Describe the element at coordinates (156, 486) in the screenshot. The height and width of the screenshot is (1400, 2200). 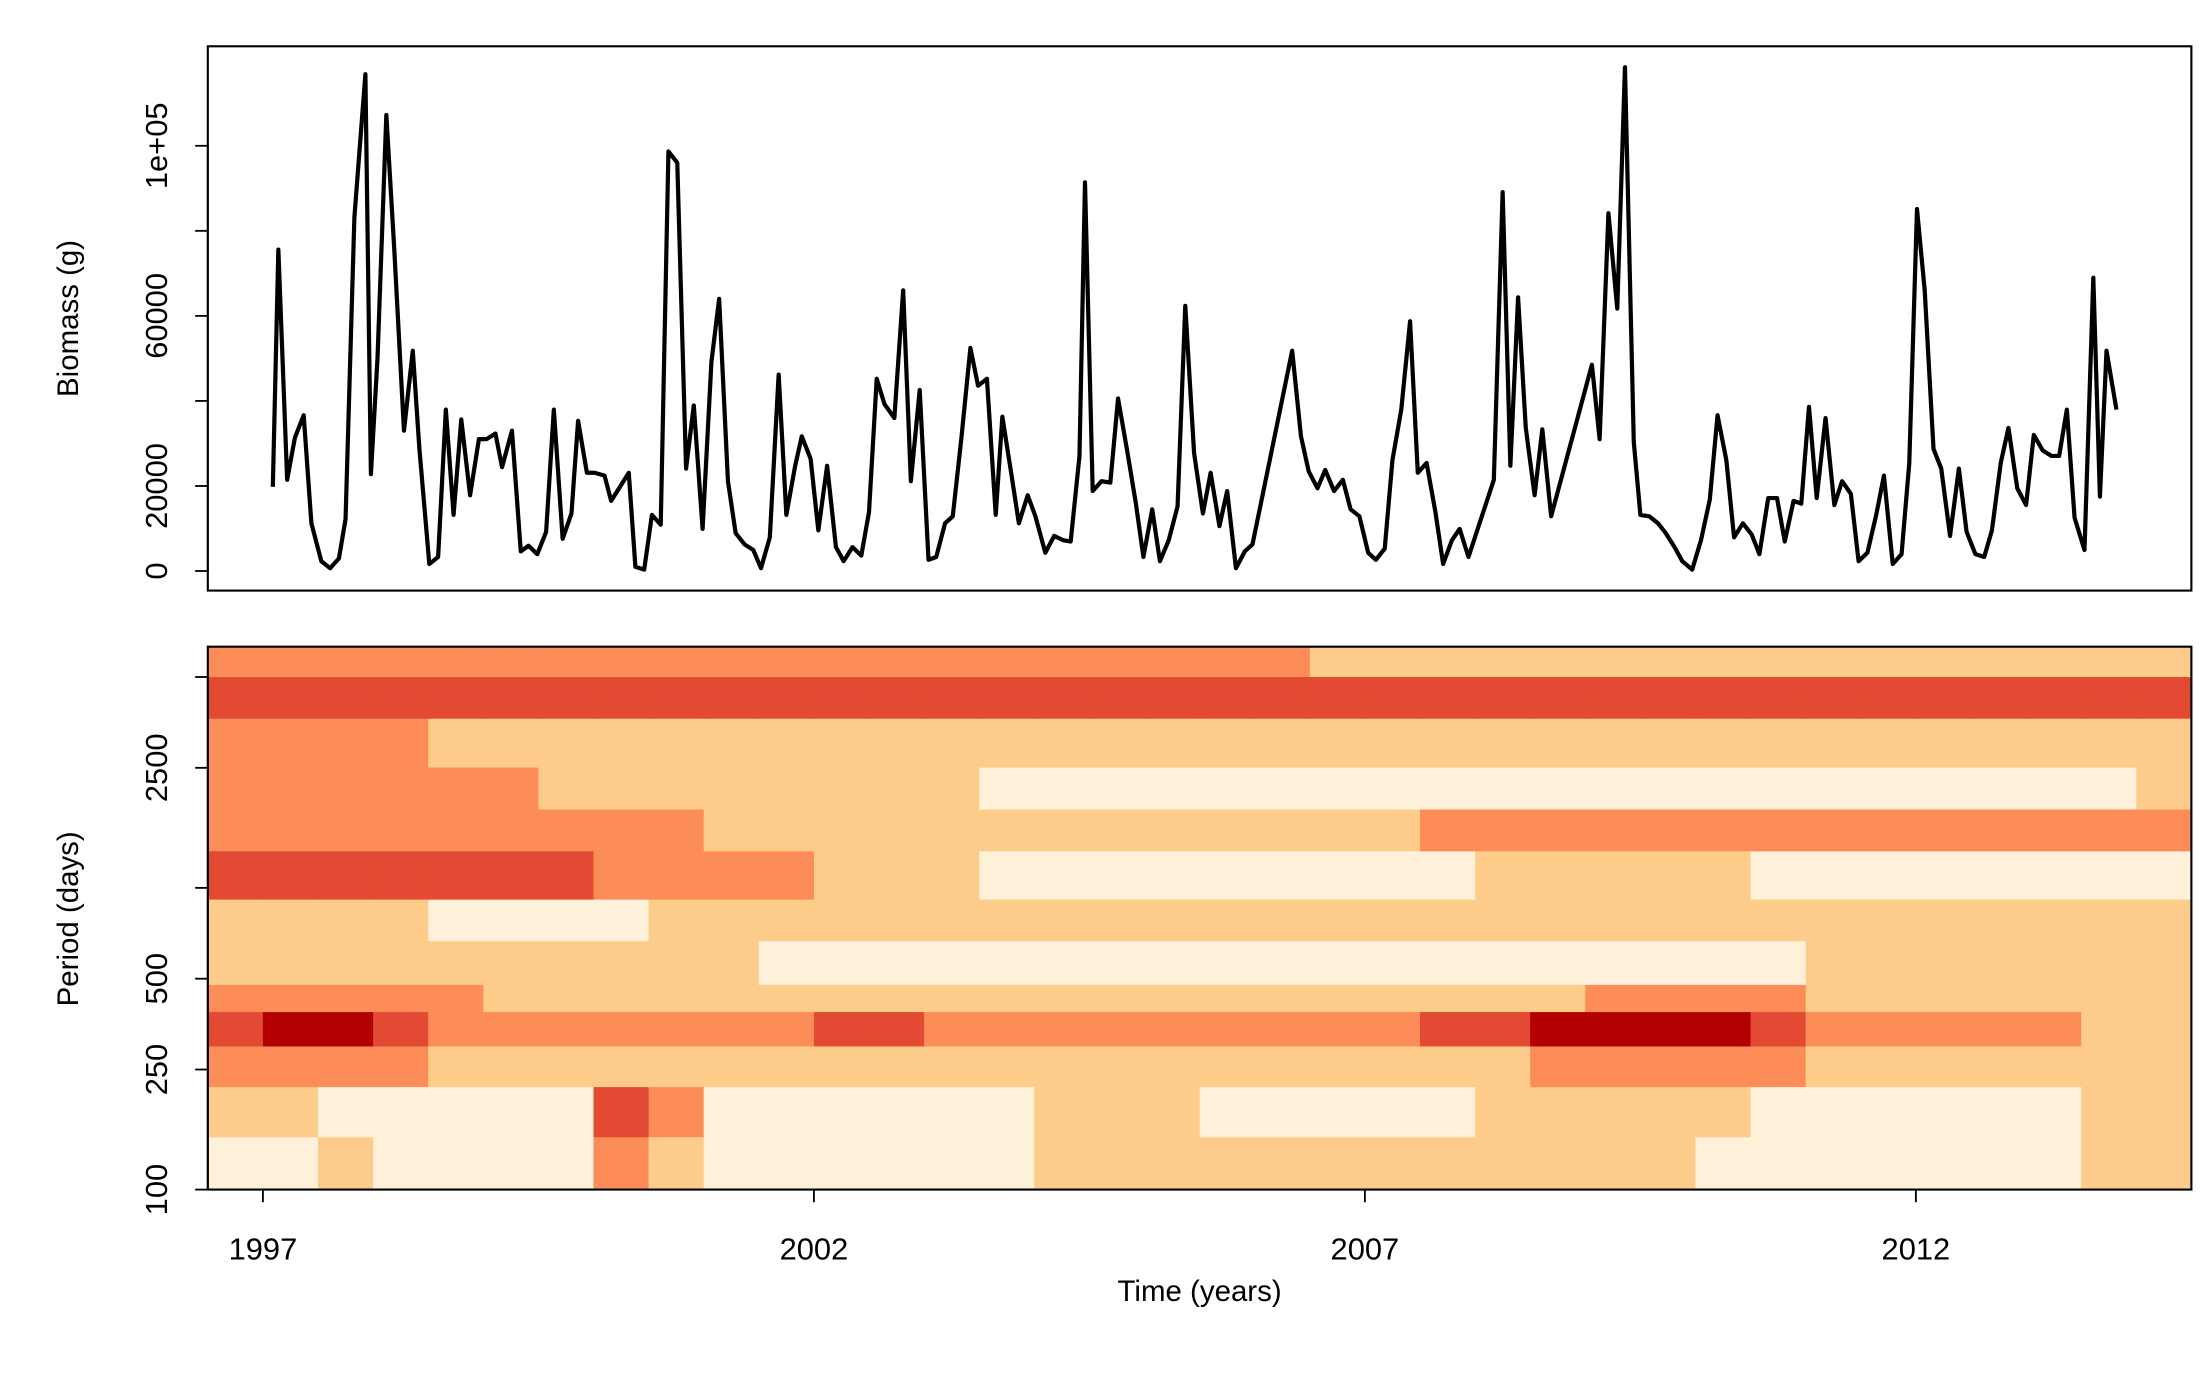
I see `y-tick-label: 20000` at that location.